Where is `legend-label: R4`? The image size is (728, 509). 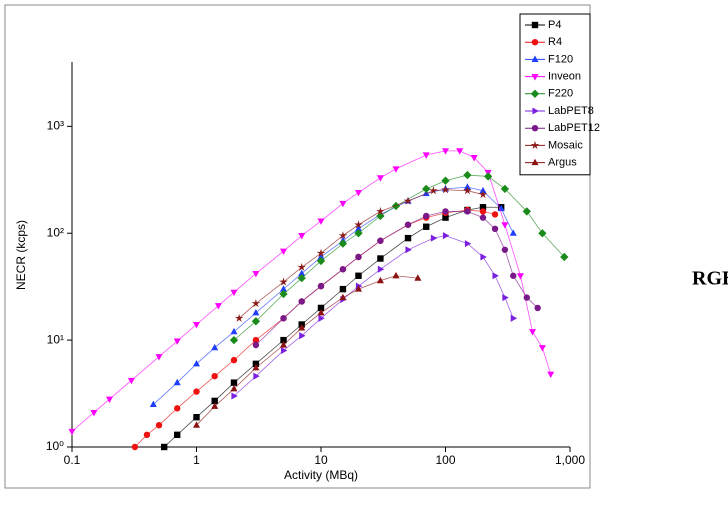
legend-label: R4 is located at coordinates (555, 42).